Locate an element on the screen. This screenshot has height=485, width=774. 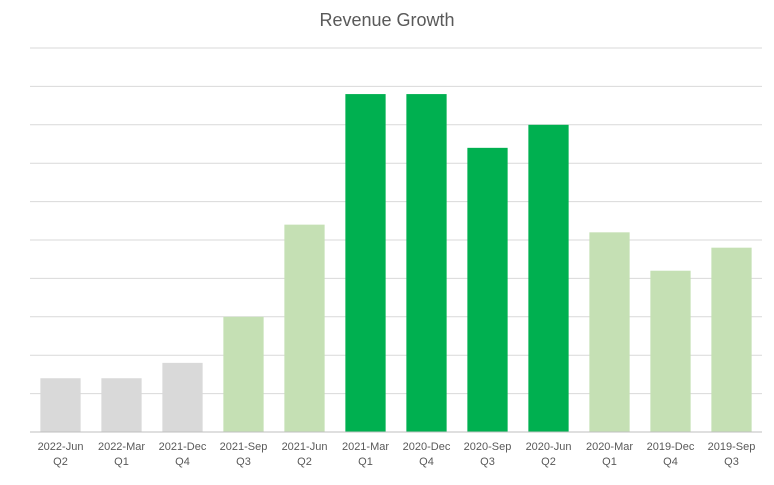
x-tick-label: 2020-Jun Q2 is located at coordinates (549, 454).